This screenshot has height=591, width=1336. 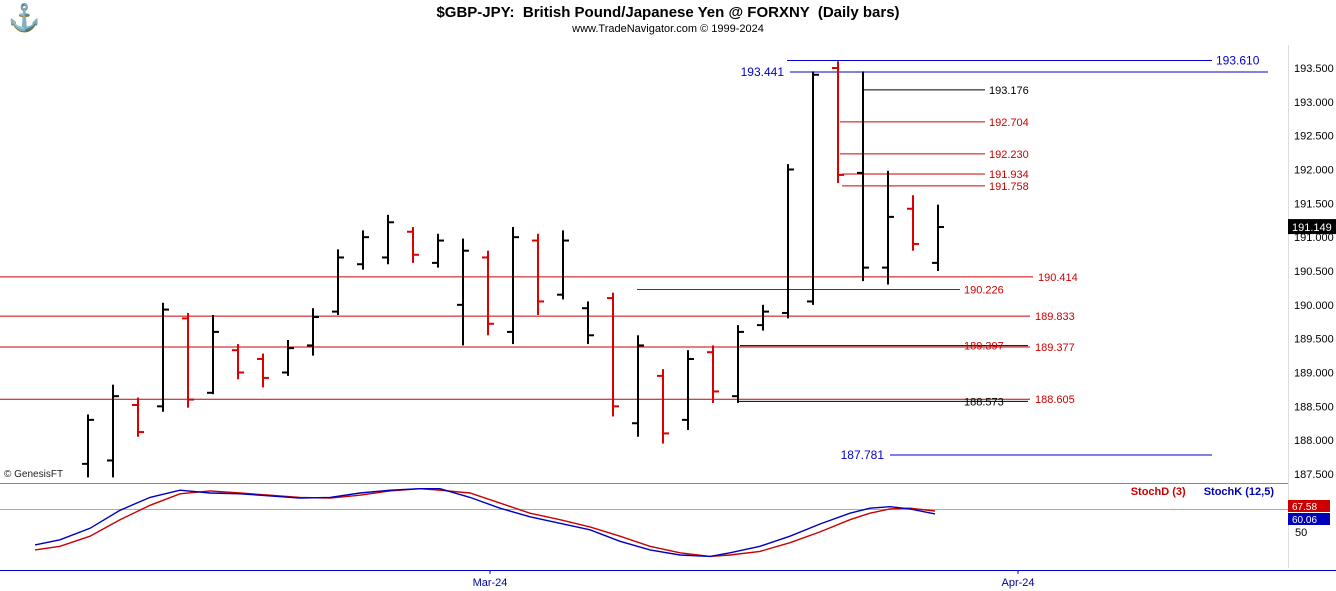 I want to click on level-label: 188.573, so click(x=984, y=402).